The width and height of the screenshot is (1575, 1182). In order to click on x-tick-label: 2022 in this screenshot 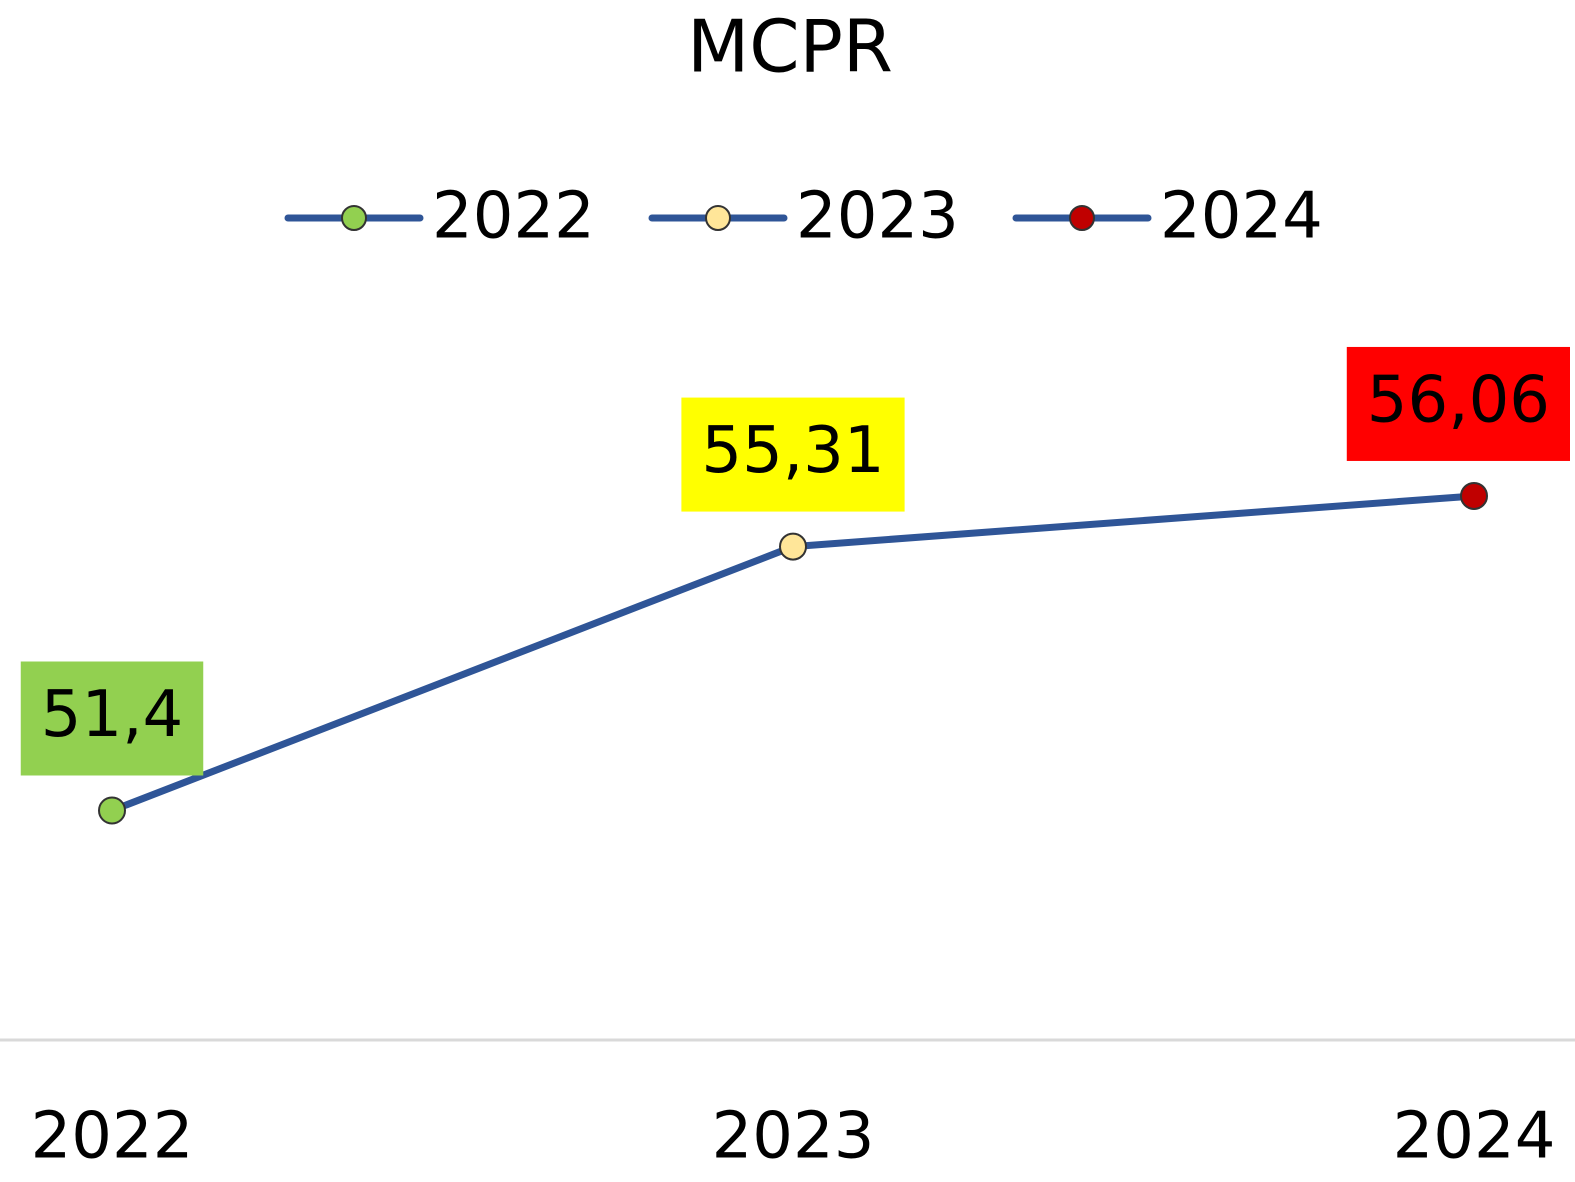, I will do `click(112, 1137)`.